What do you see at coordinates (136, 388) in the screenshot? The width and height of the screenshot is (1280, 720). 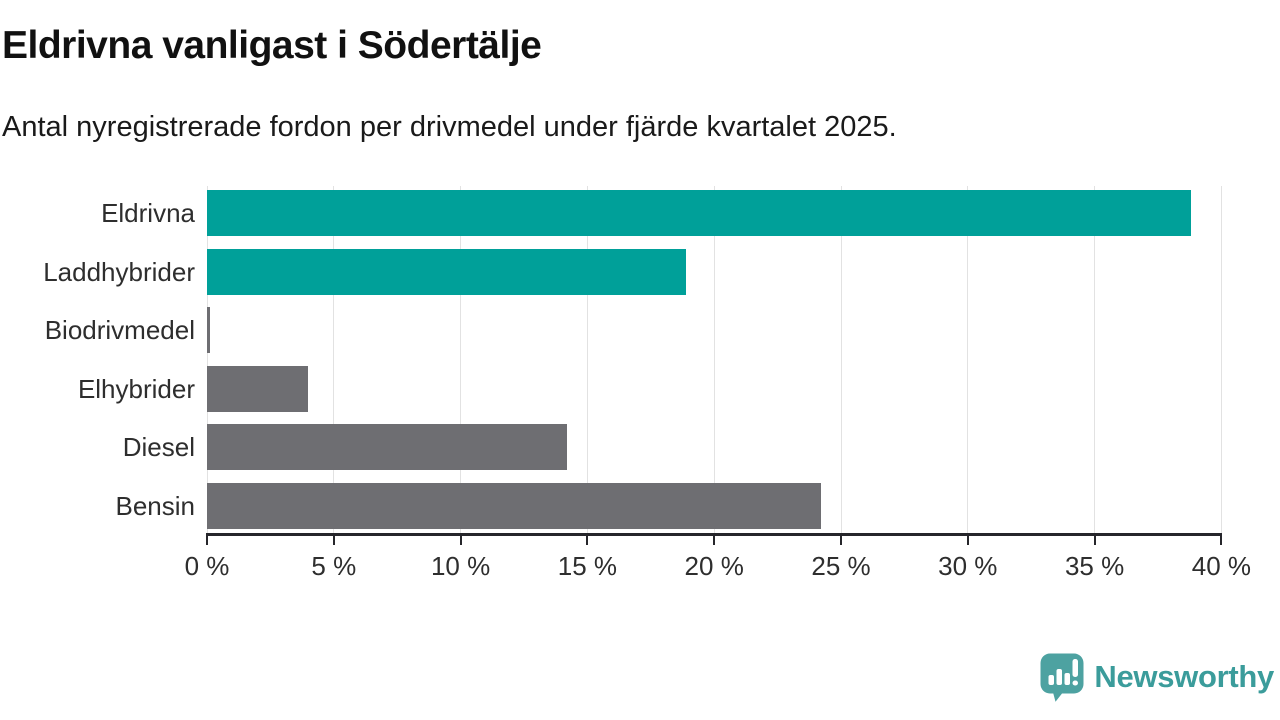 I see `category-label: Elhybrider` at bounding box center [136, 388].